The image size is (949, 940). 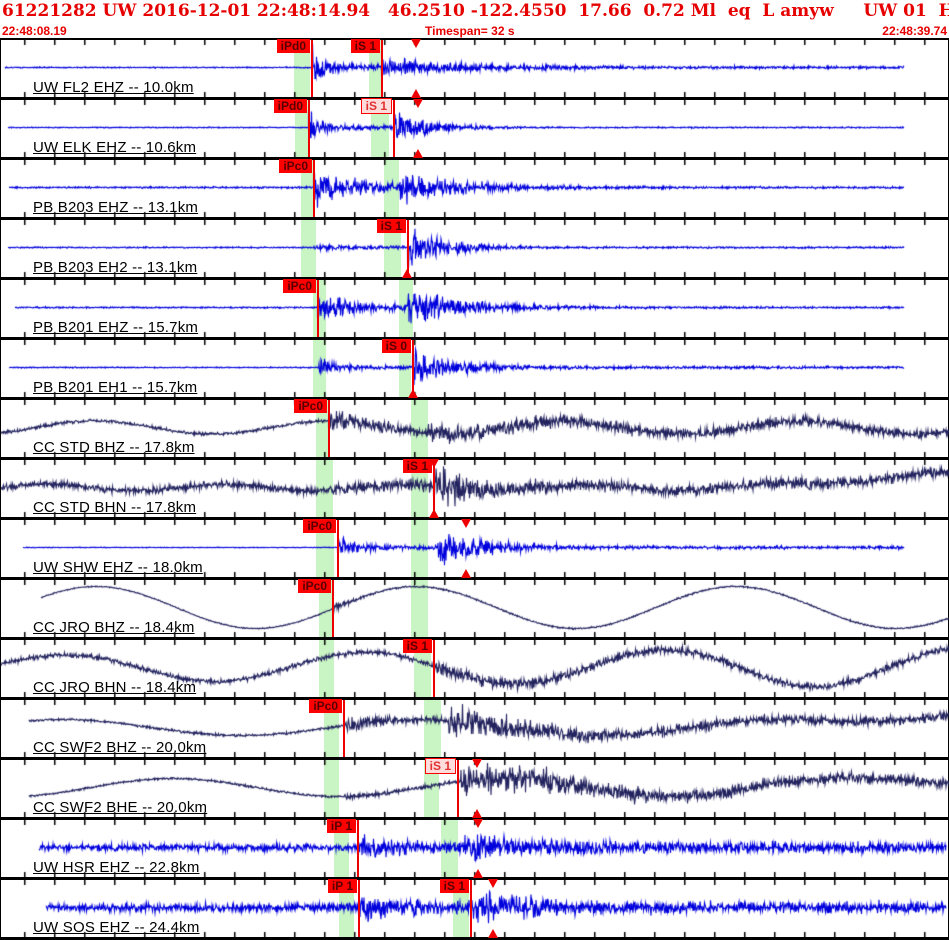 I want to click on s-pick-flag: iS 0, so click(x=396, y=346).